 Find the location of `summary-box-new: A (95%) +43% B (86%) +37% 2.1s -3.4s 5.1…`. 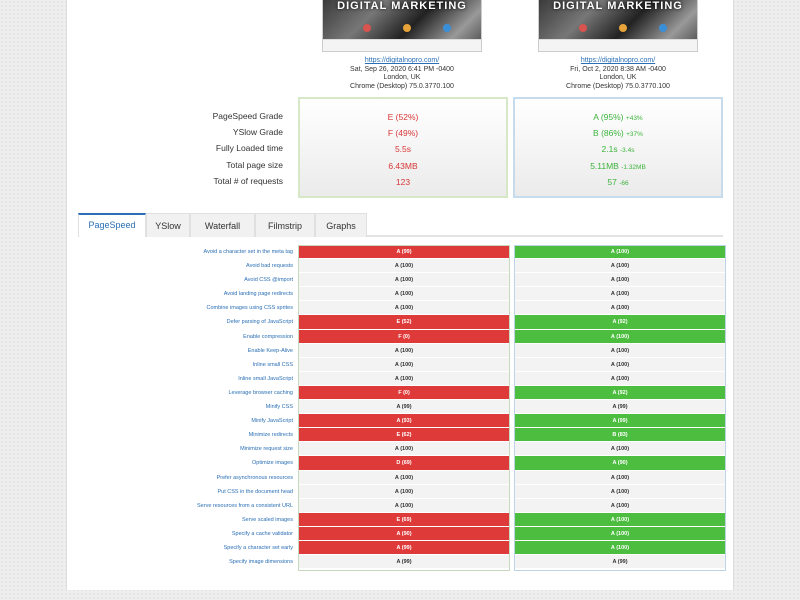

summary-box-new: A (95%) +43% B (86%) +37% 2.1s -3.4s 5.1… is located at coordinates (618, 147).